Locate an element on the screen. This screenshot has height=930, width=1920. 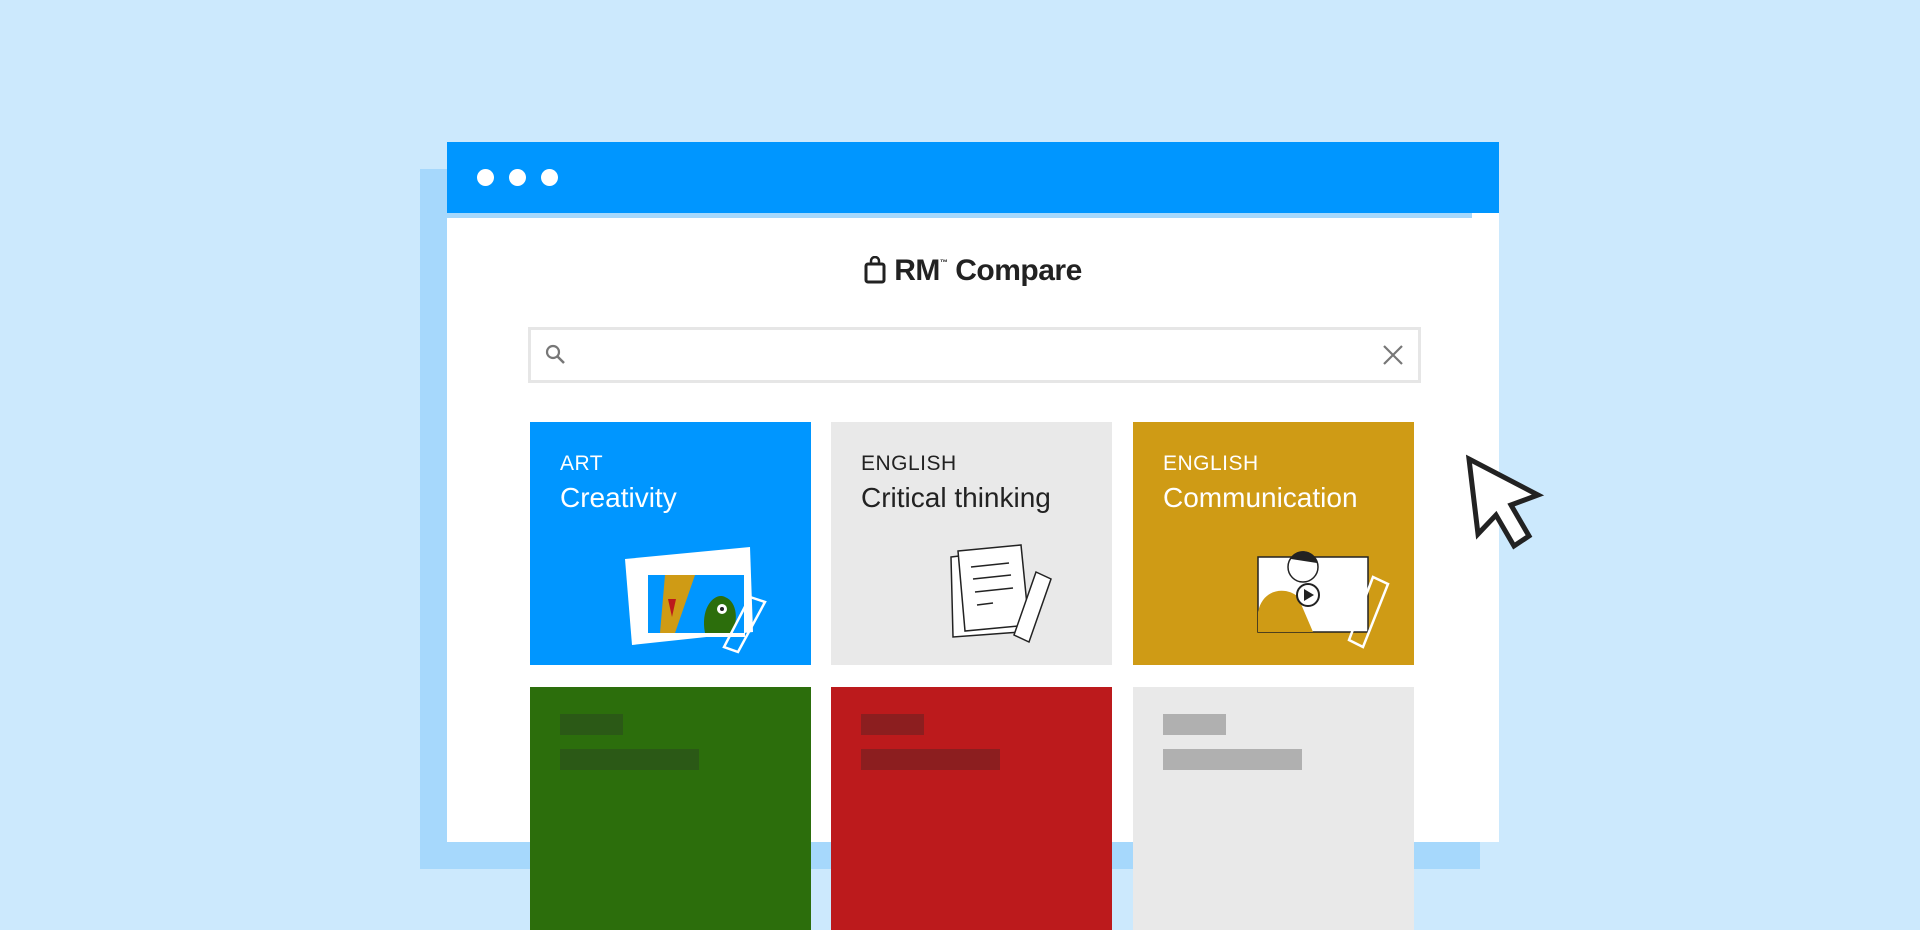
close-icon is located at coordinates (1393, 355).